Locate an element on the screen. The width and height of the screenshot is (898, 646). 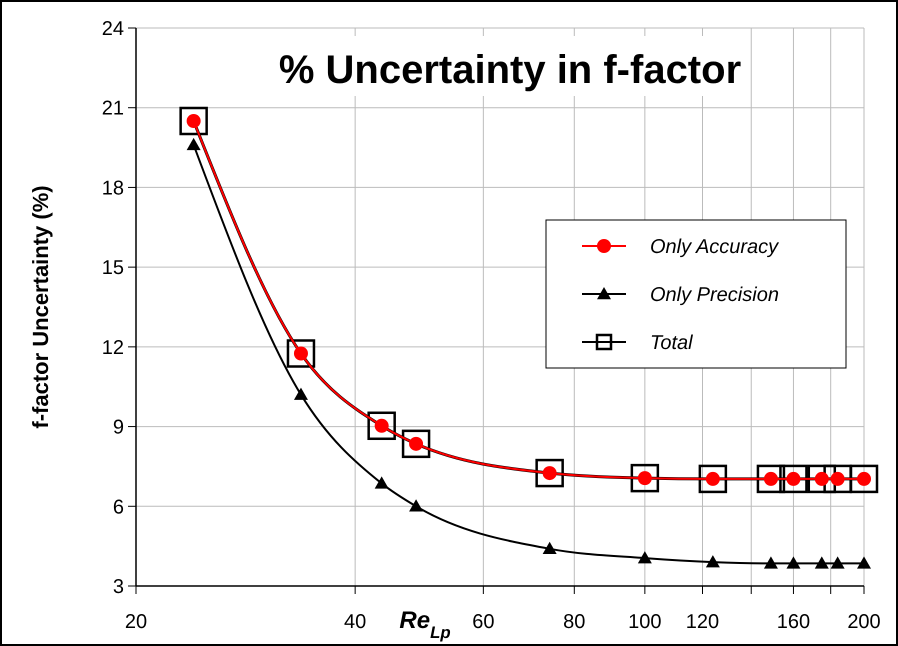
y-tick-label: 12 is located at coordinates (113, 347).